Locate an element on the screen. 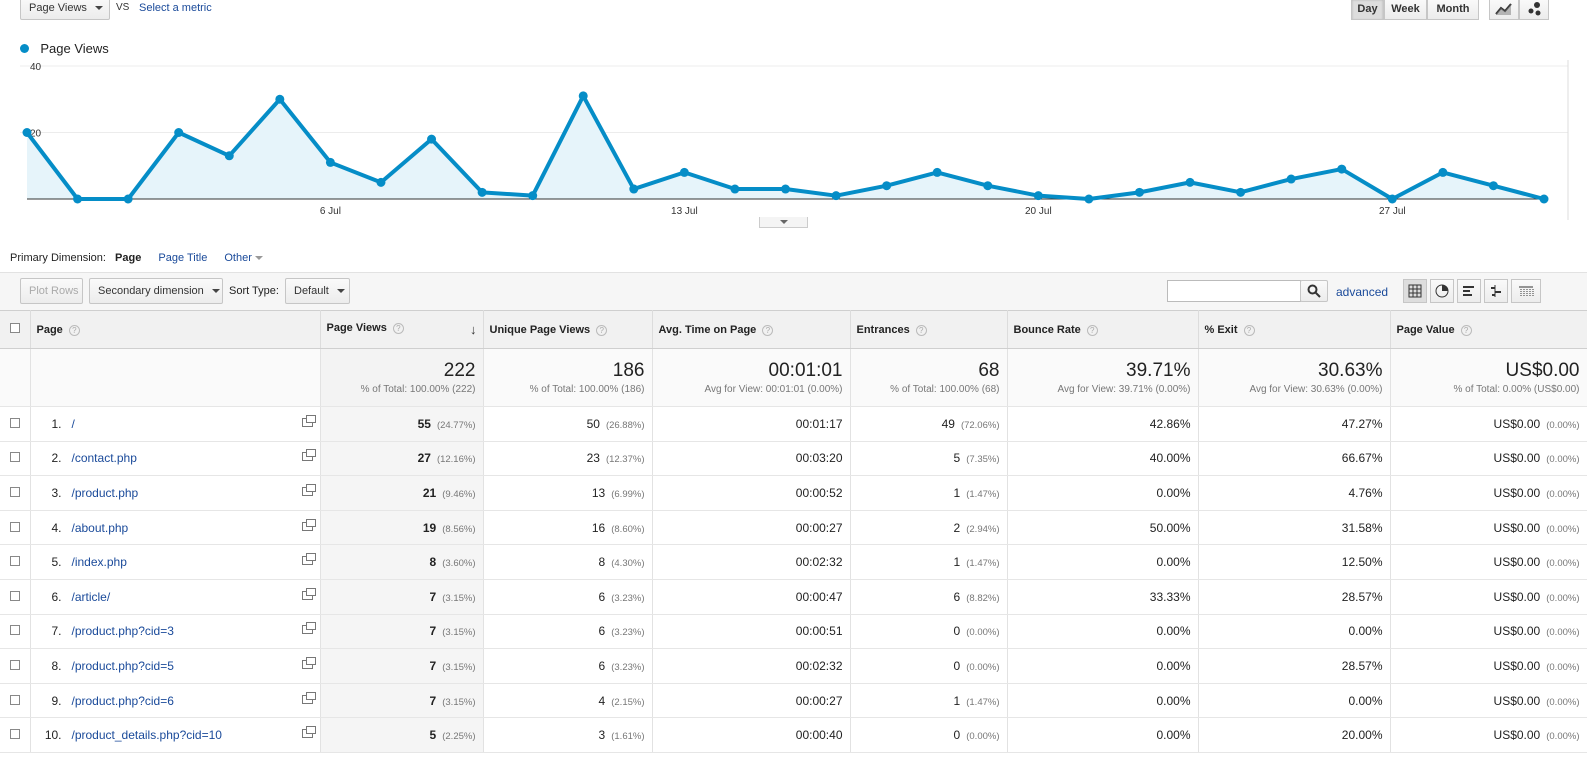  page-link: /product.php?cid=3 is located at coordinates (122, 631).